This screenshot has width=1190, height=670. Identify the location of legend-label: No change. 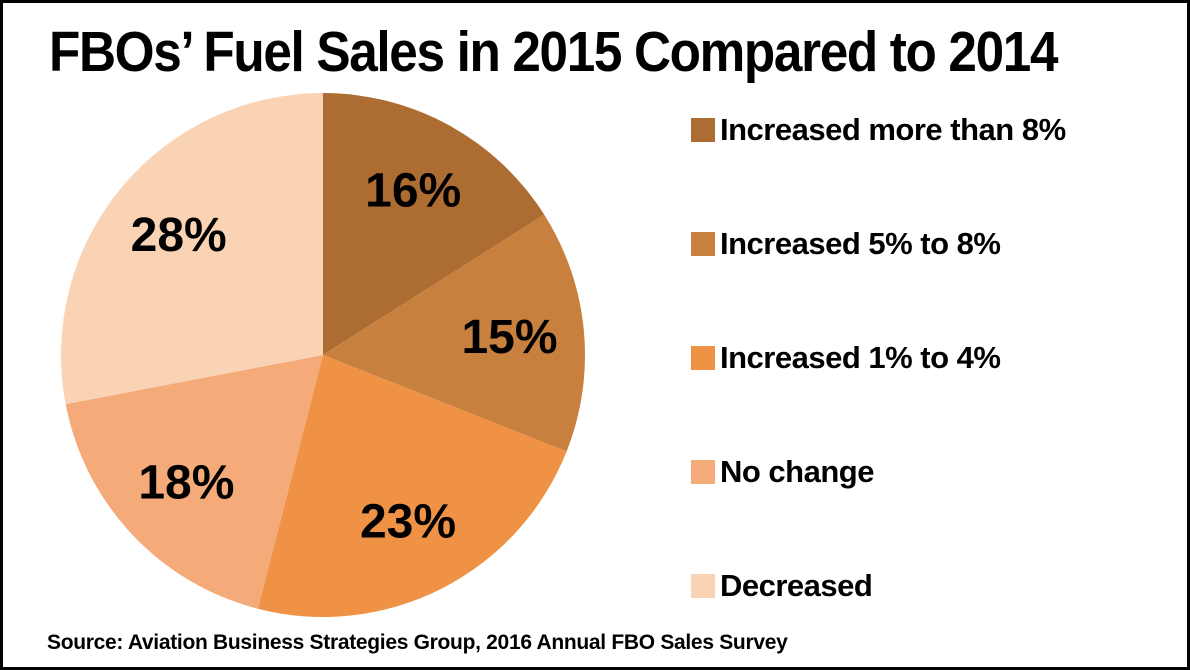
(797, 471).